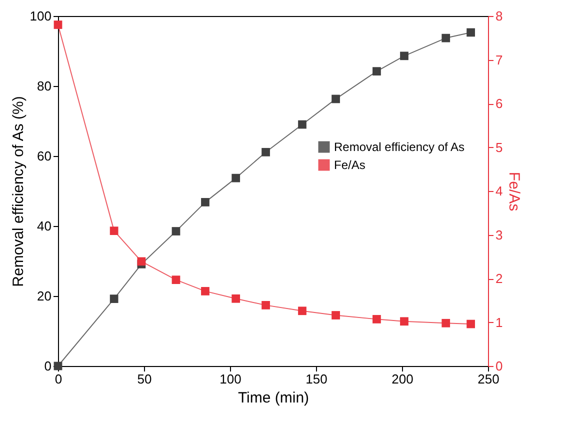  Describe the element at coordinates (58, 379) in the screenshot. I see `x-tick-label: 0` at that location.